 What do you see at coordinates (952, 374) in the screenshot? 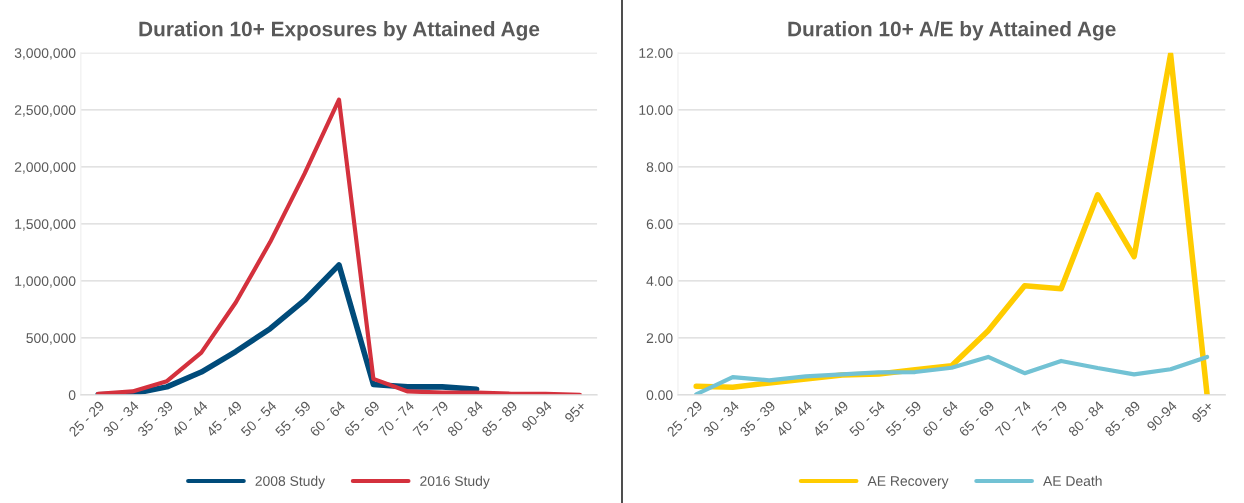
I see `line-series` at bounding box center [952, 374].